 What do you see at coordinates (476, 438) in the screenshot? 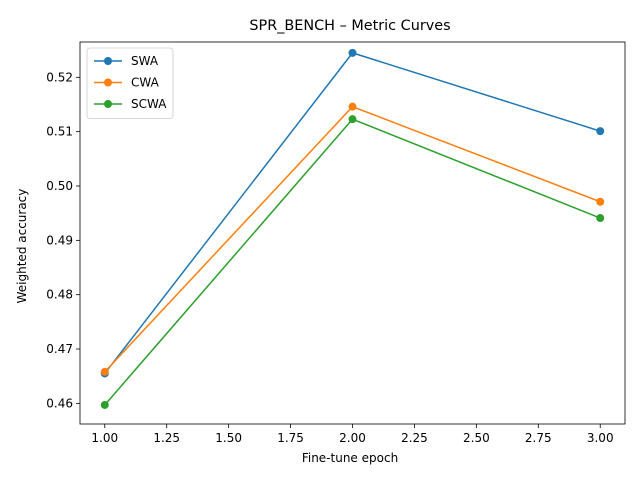
I see `x-tick-label: 2.50` at bounding box center [476, 438].